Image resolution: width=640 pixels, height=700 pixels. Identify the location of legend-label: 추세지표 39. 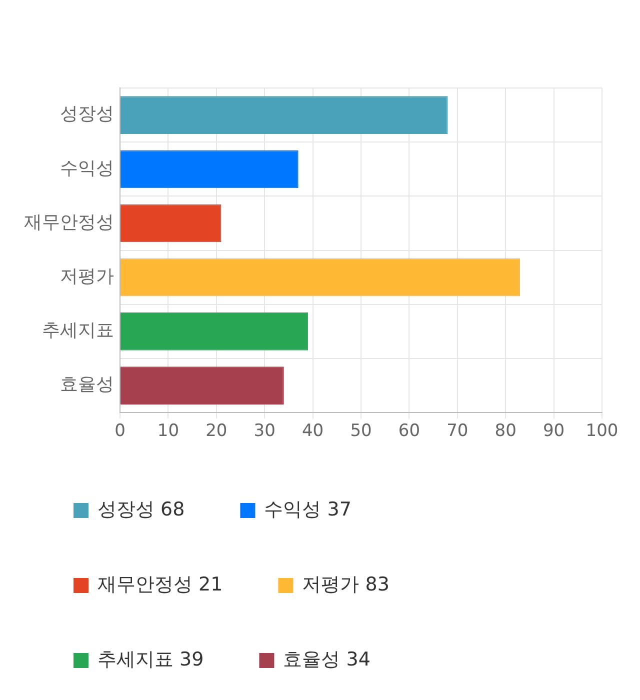
(151, 659).